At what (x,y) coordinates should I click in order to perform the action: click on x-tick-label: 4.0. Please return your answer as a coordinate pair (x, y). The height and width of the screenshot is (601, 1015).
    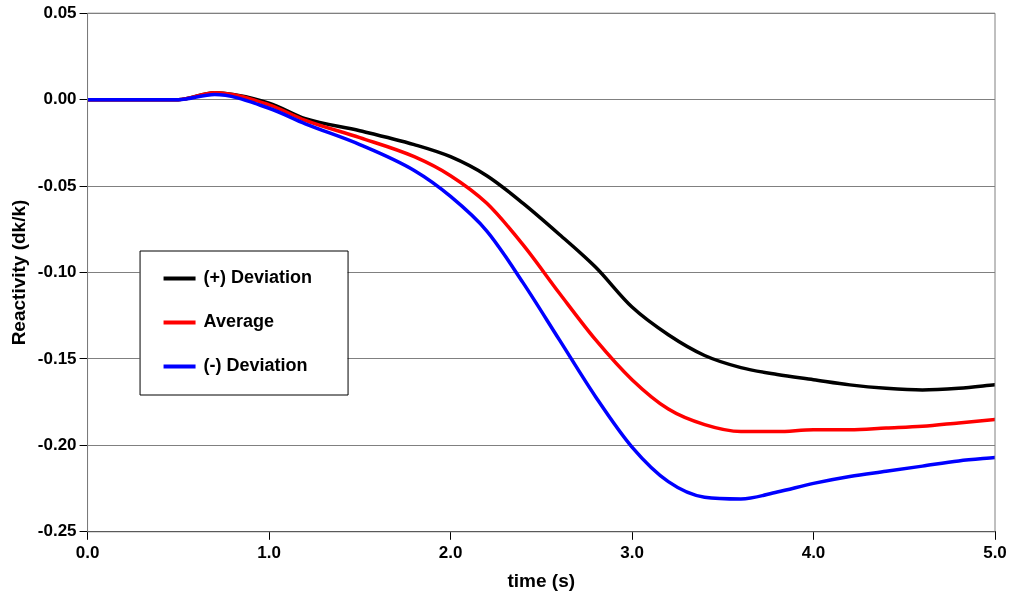
    Looking at the image, I should click on (813, 552).